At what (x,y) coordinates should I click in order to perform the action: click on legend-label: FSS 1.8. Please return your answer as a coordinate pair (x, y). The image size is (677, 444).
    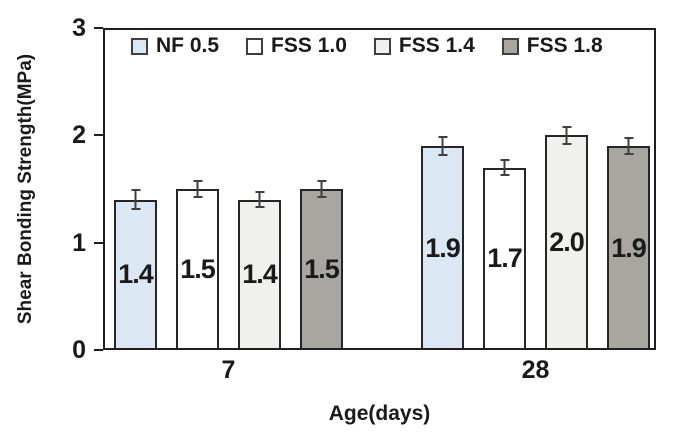
    Looking at the image, I should click on (564, 45).